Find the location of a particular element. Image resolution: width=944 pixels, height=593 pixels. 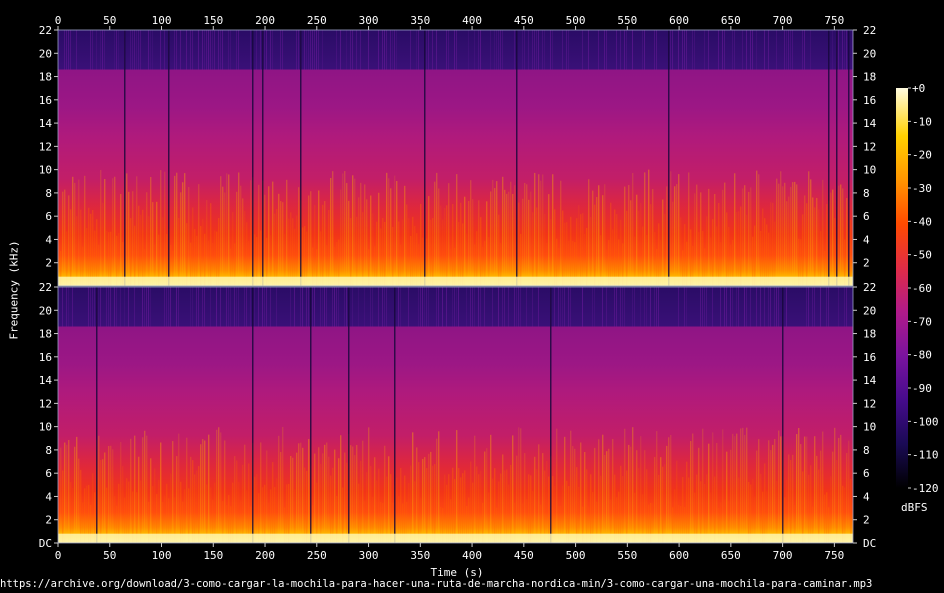

y-tick-label-right: 22 is located at coordinates (869, 30).